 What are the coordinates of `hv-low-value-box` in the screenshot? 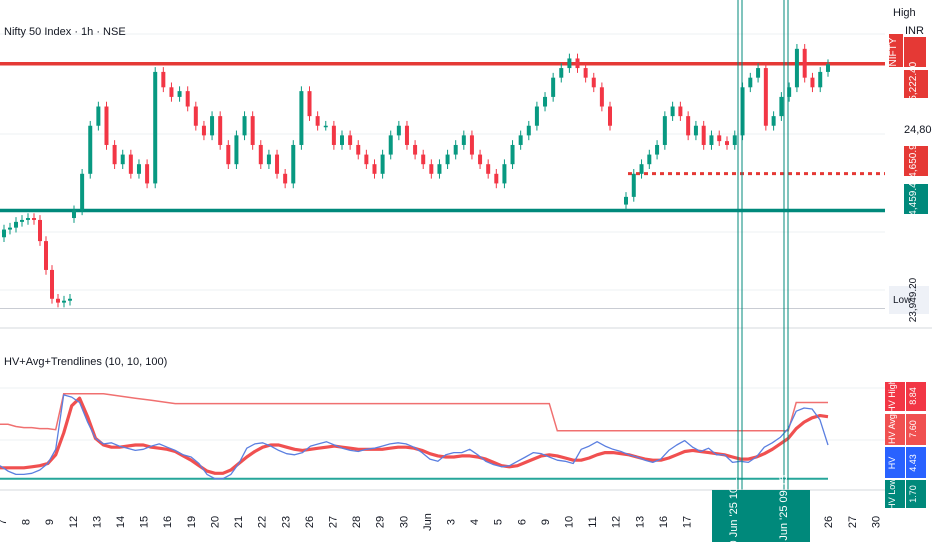 It's located at (916, 494).